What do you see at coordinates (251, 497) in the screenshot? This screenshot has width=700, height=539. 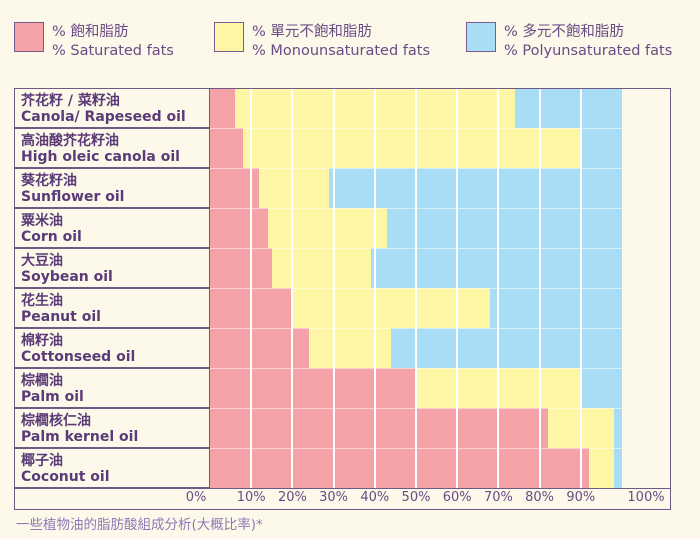 I see `x-tick-label: 10%` at bounding box center [251, 497].